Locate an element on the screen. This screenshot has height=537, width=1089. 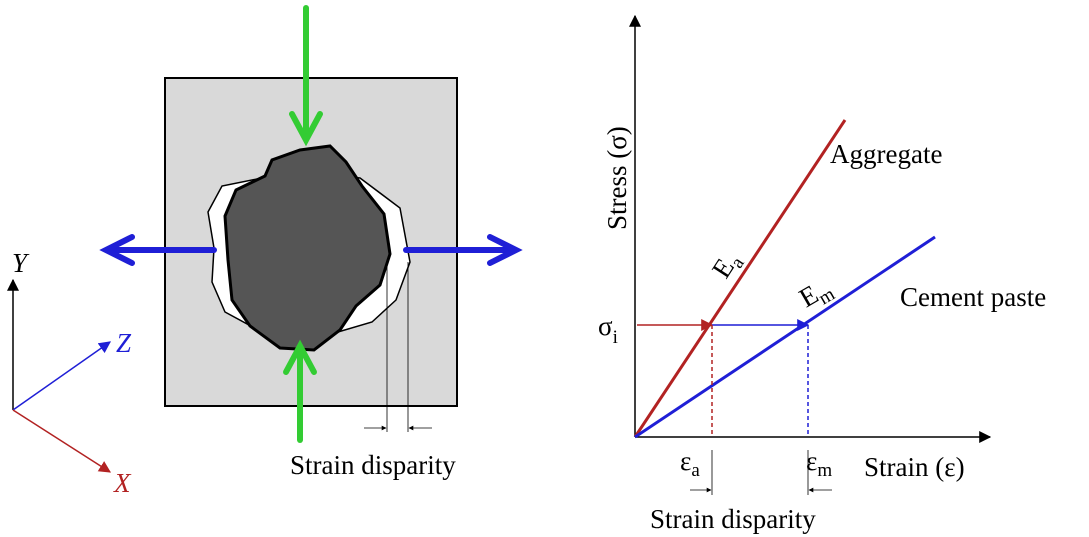
y-label: Y is located at coordinates (21, 263).